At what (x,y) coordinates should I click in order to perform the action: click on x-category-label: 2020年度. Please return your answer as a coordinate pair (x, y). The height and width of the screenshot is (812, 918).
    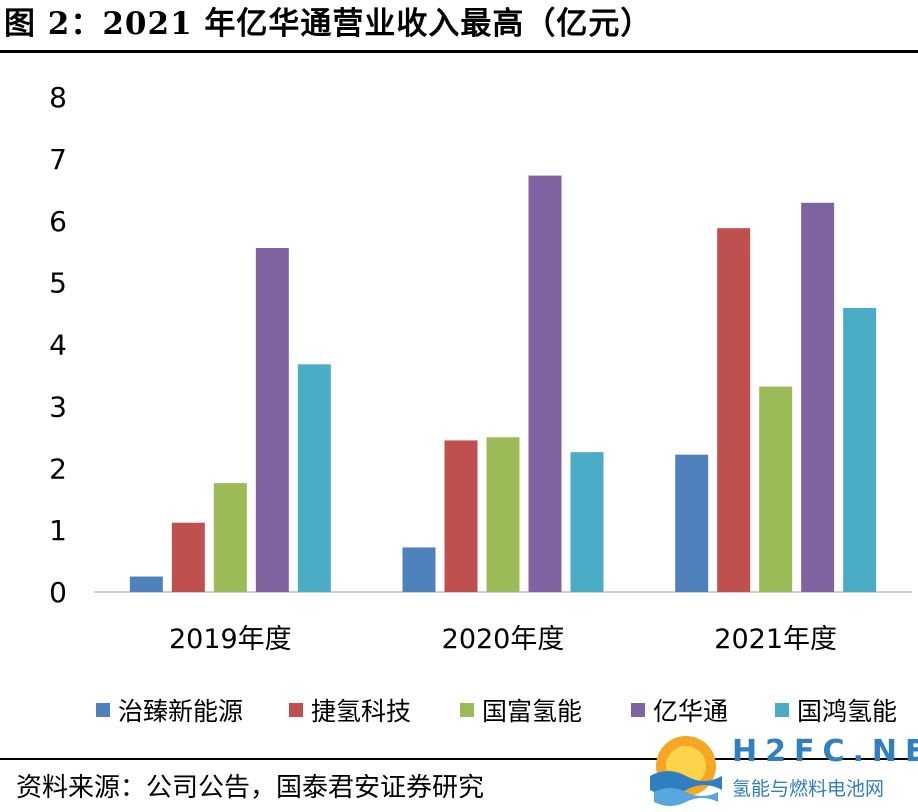
    Looking at the image, I should click on (503, 639).